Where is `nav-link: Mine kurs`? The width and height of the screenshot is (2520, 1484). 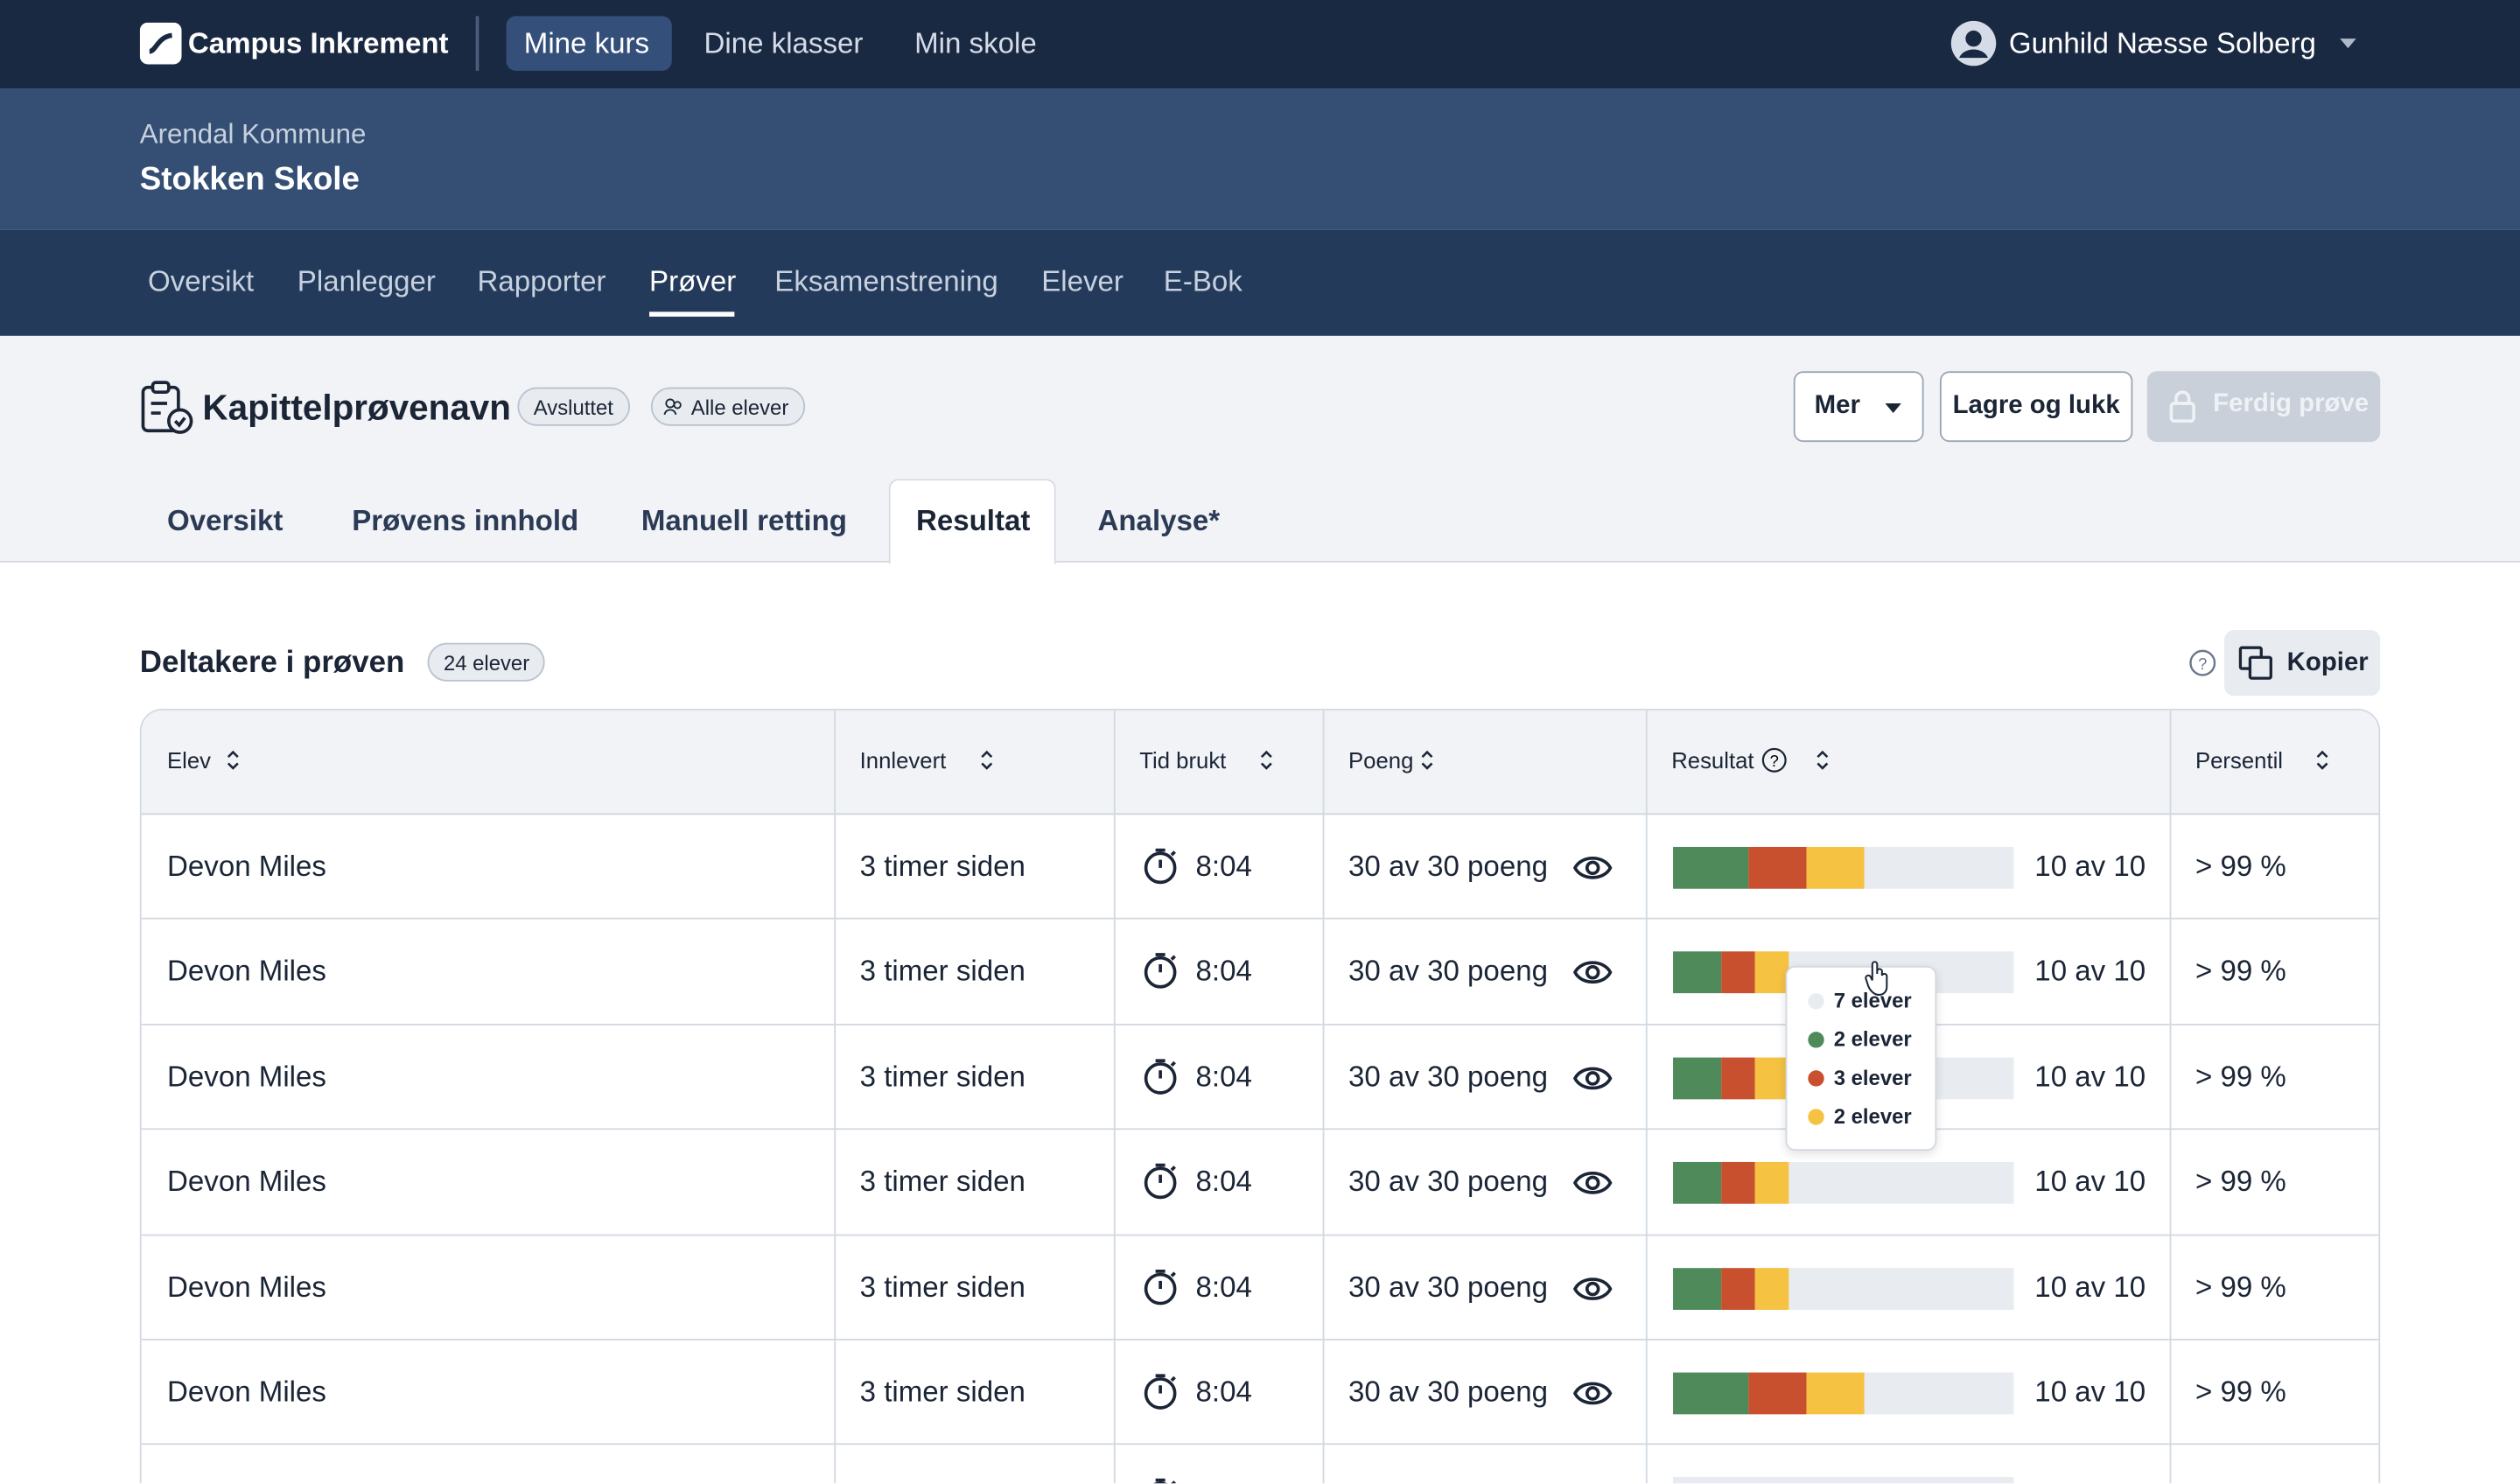 nav-link: Mine kurs is located at coordinates (586, 43).